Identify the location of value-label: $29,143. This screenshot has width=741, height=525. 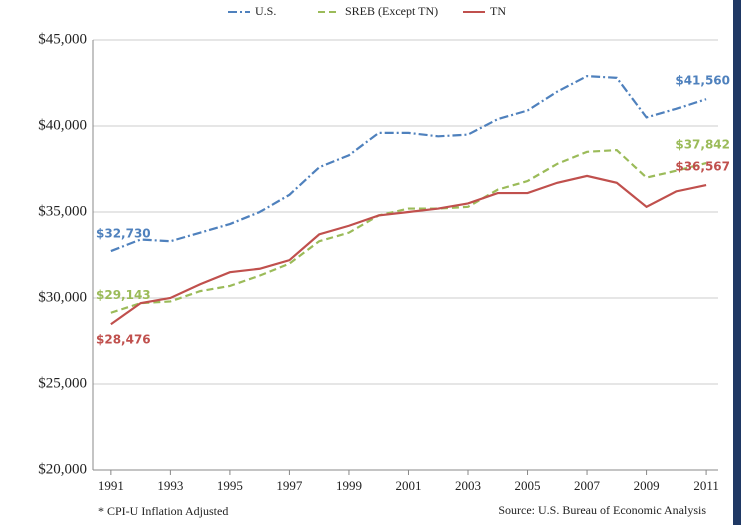
(123, 295).